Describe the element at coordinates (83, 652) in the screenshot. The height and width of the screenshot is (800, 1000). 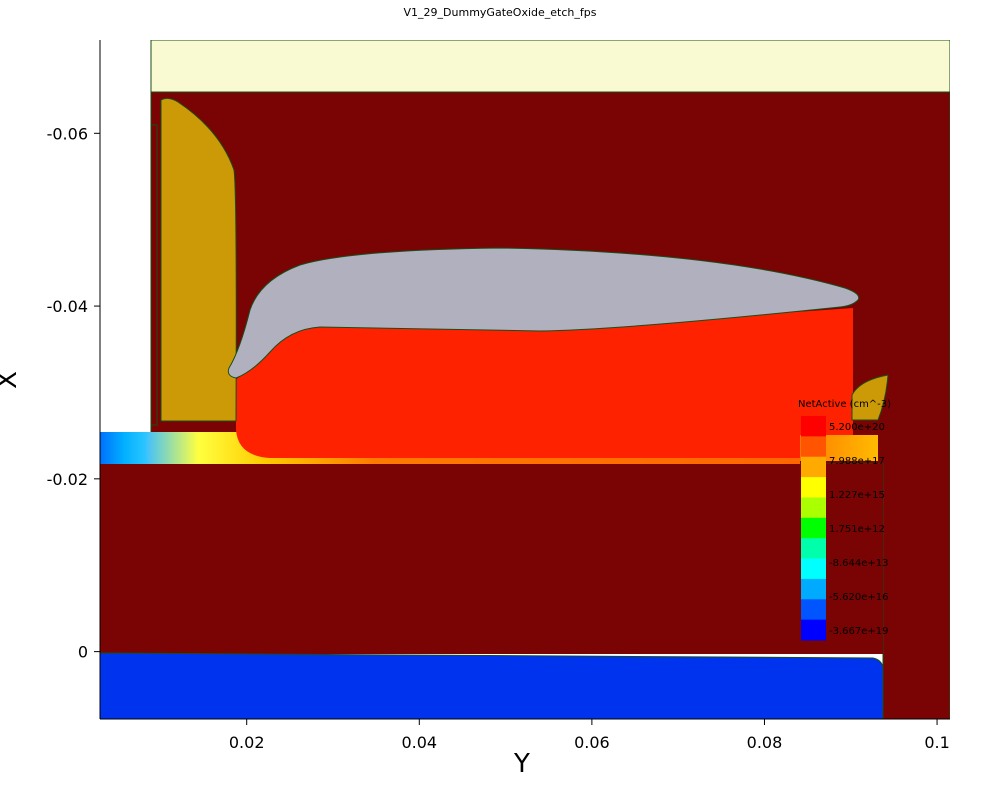
I see `y-tick-label: 0` at that location.